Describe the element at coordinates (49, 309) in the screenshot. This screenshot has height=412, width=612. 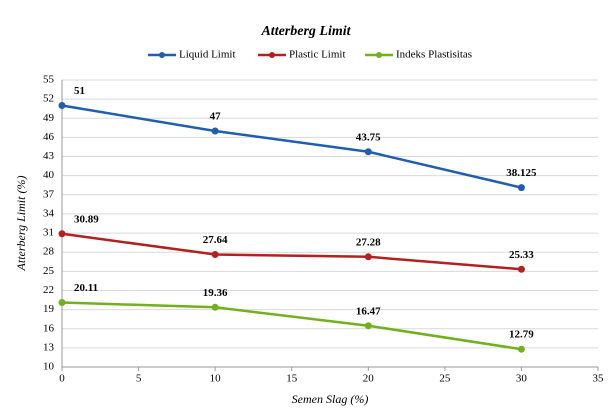
I see `y-tick-label: 19` at that location.